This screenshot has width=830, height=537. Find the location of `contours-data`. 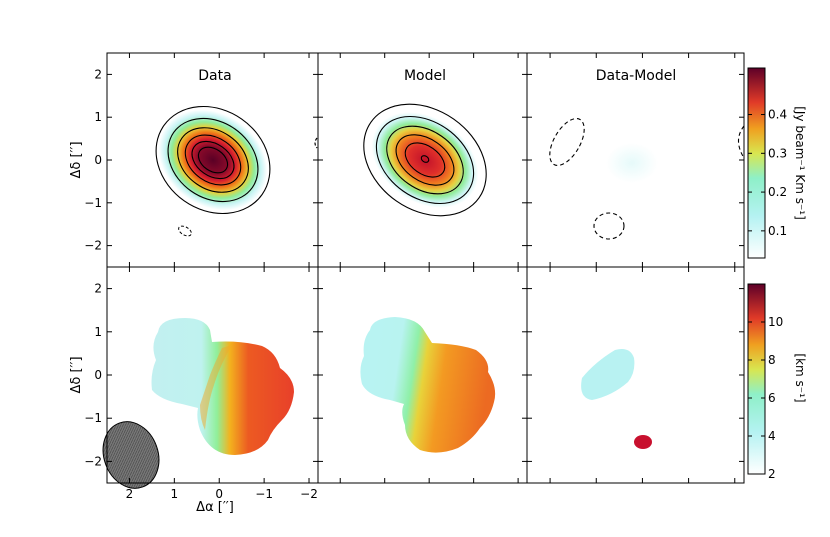

contours-data is located at coordinates (213, 160).